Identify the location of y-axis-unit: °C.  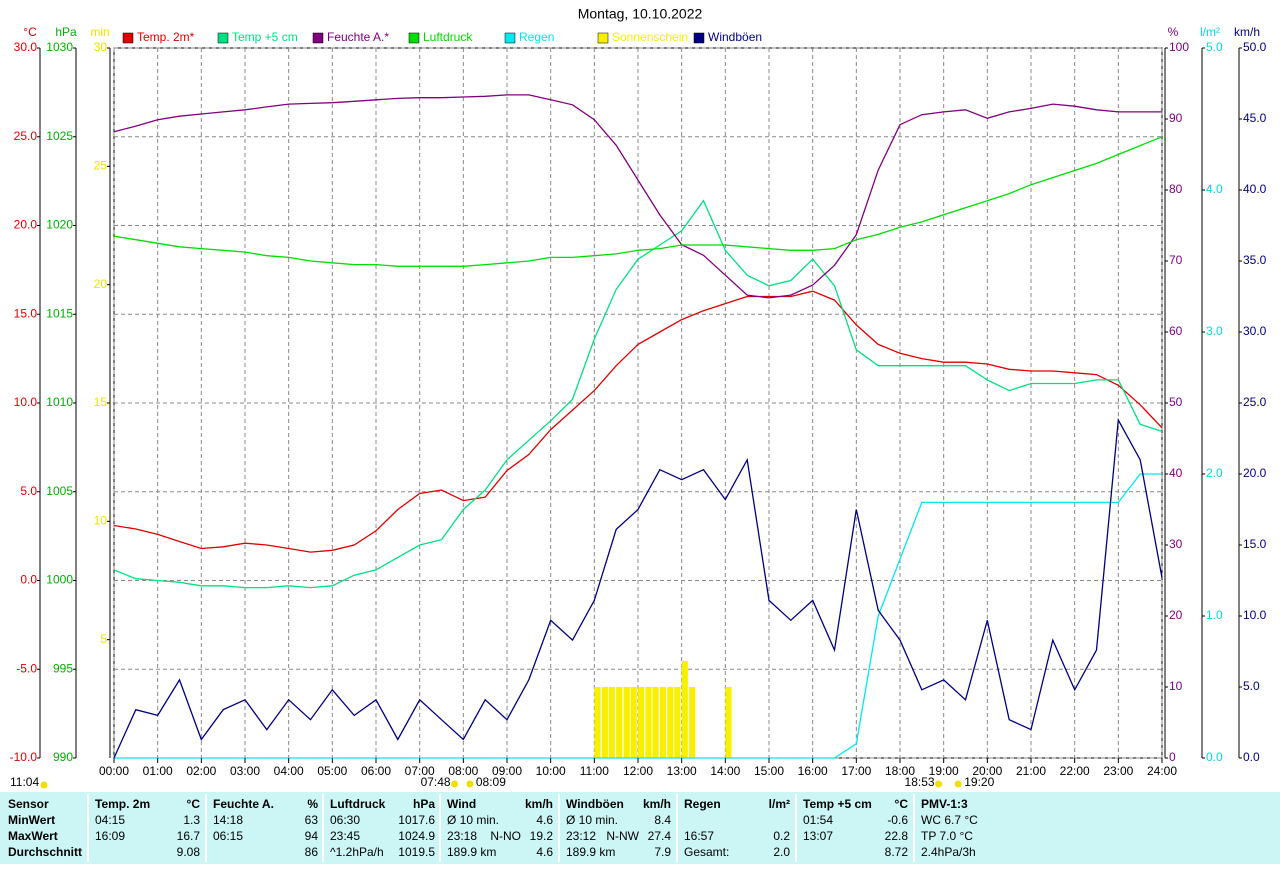
(30, 32).